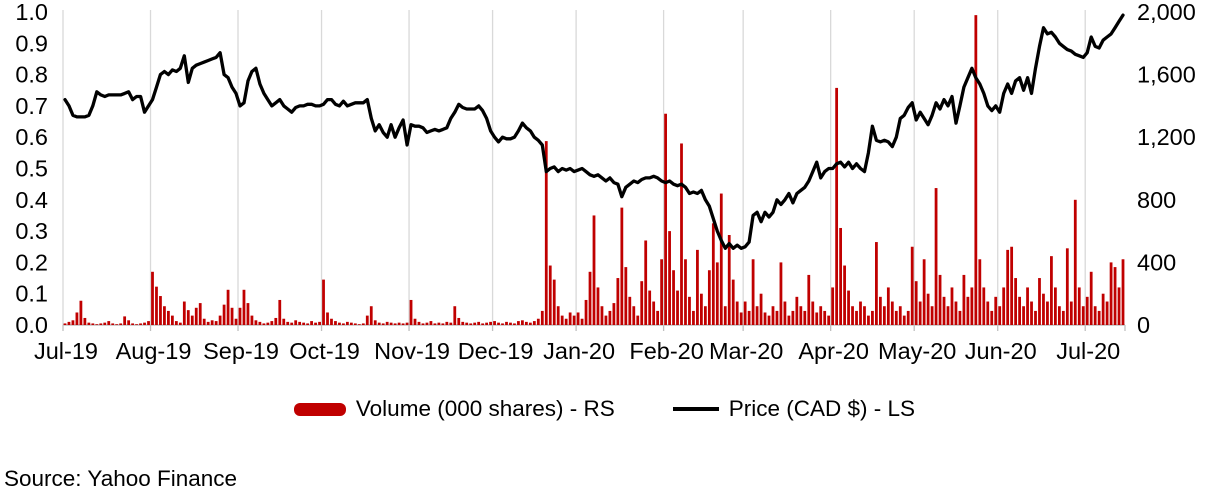 This screenshot has height=499, width=1209. Describe the element at coordinates (31, 169) in the screenshot. I see `left-axis-tick-label: 0.5` at that location.